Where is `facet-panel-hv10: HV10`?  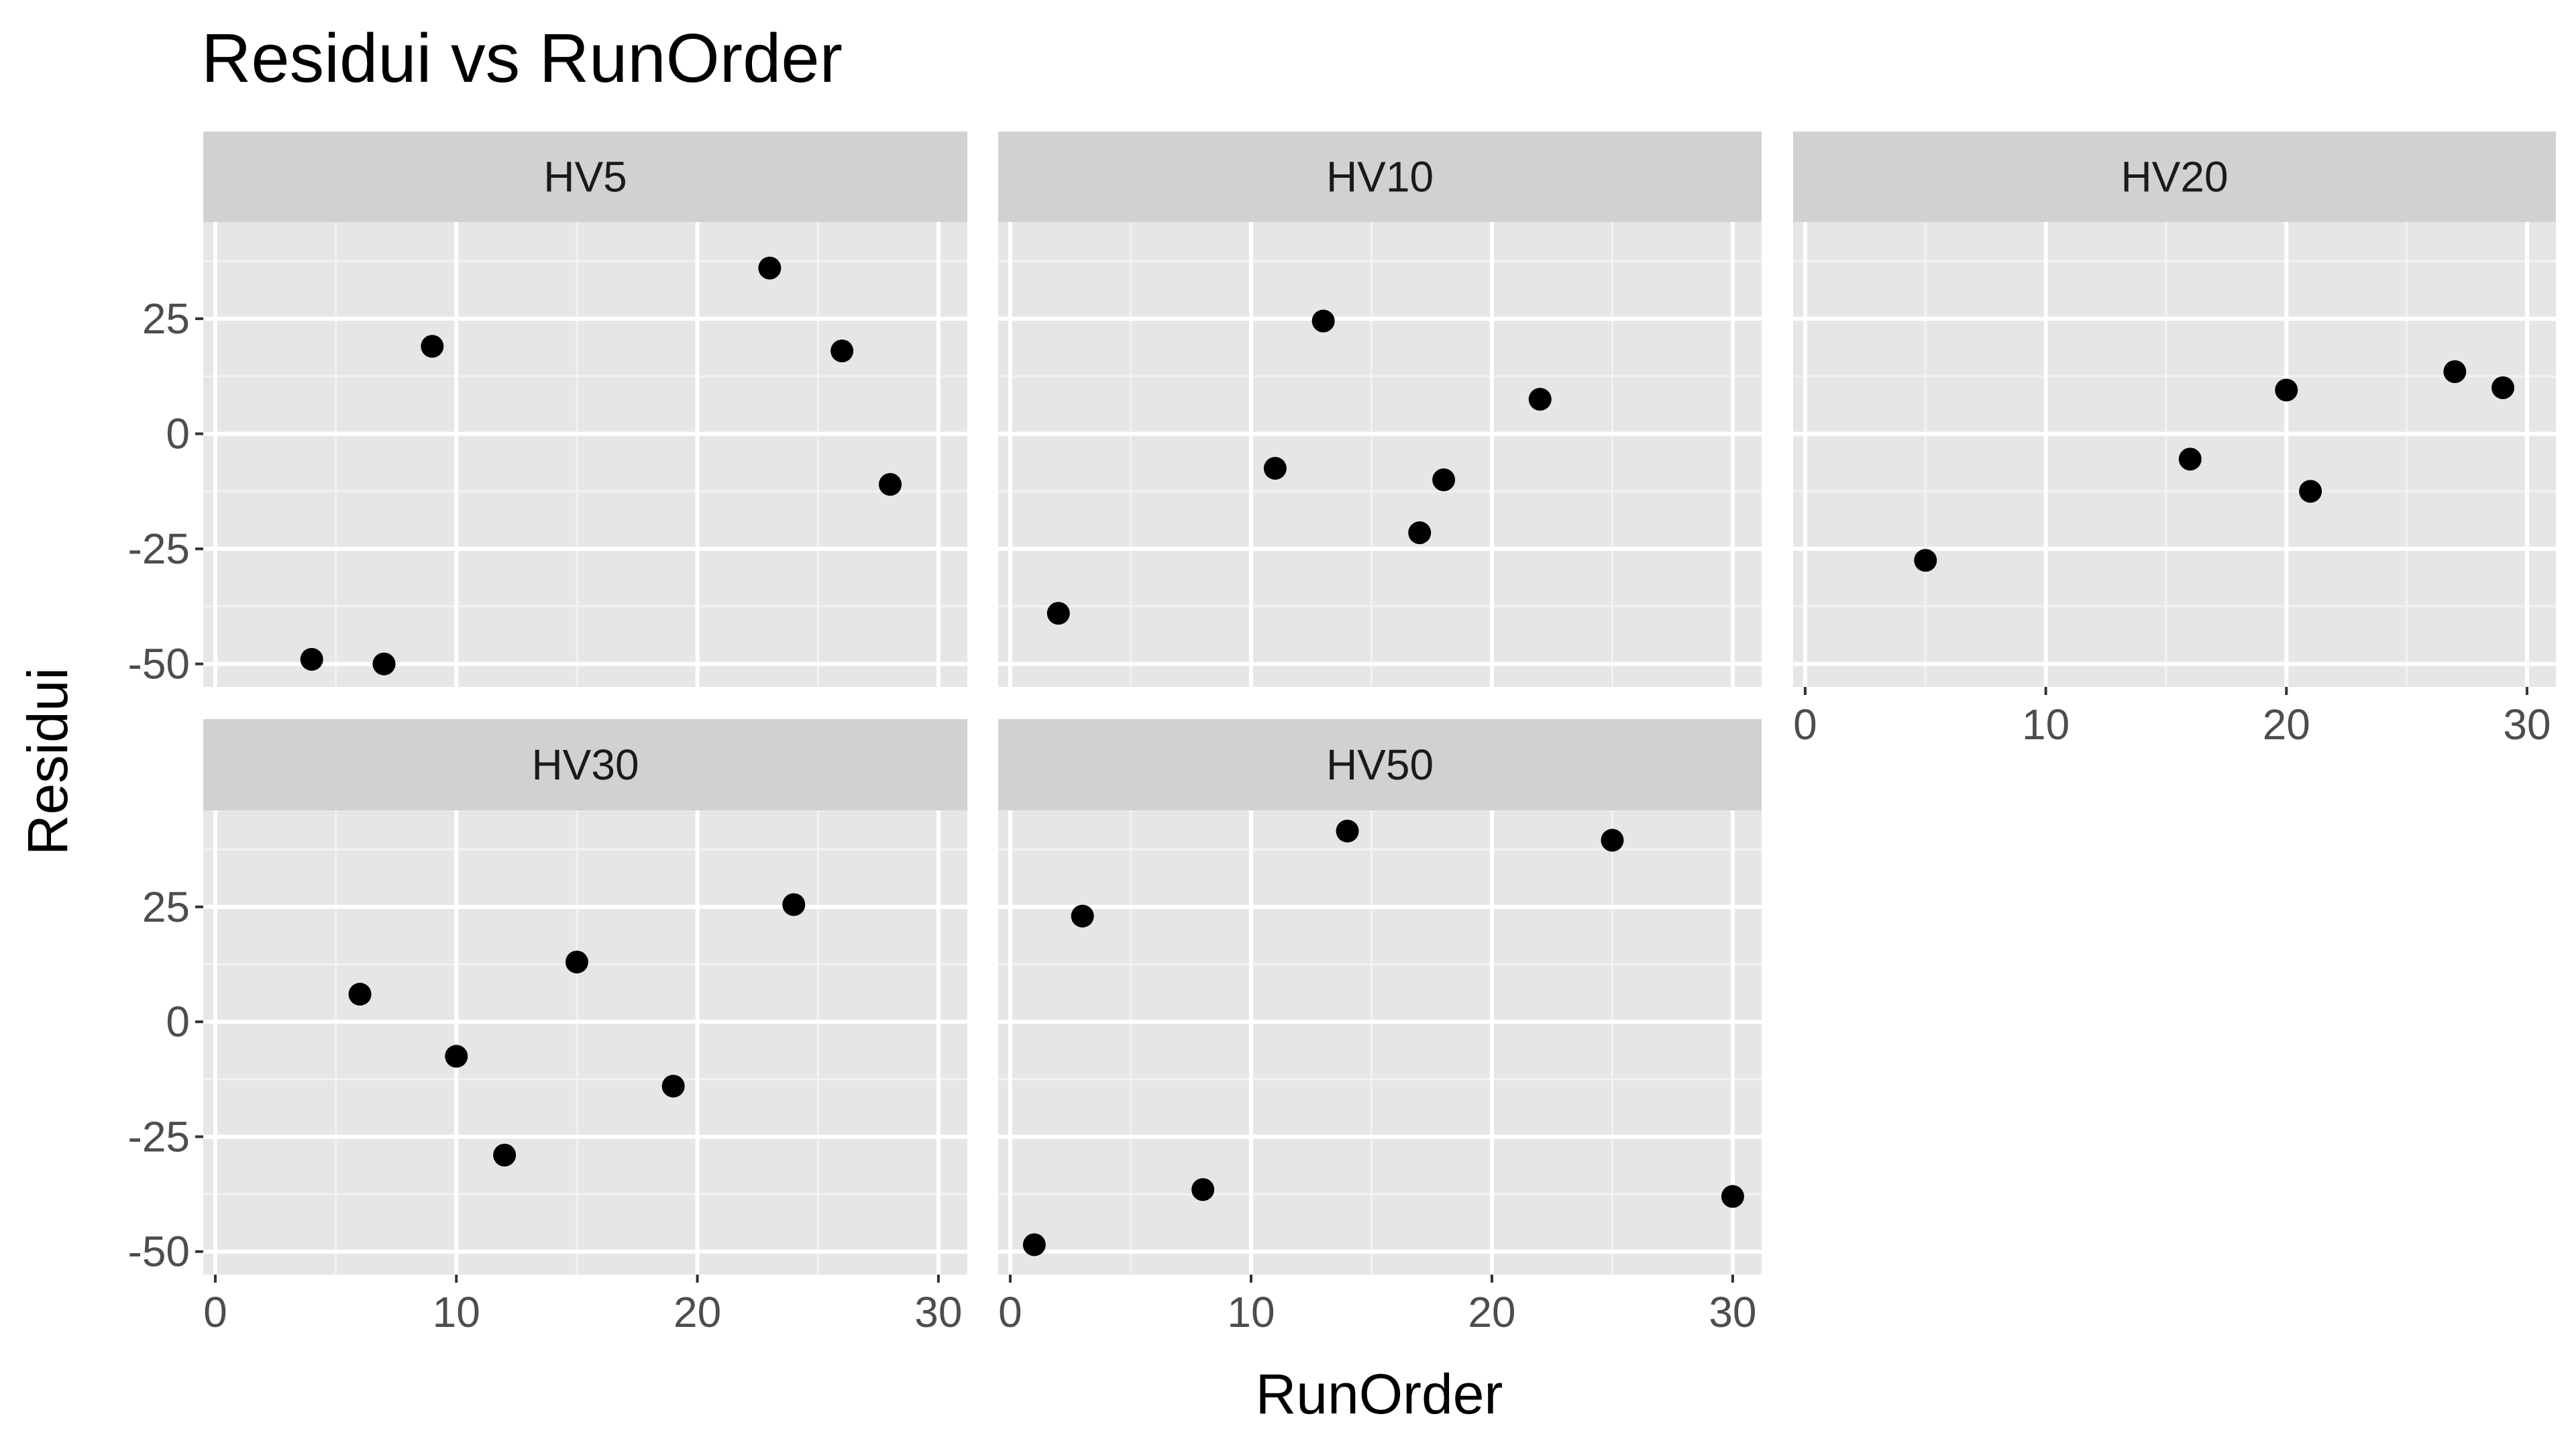 facet-panel-hv10: HV10 is located at coordinates (1380, 409).